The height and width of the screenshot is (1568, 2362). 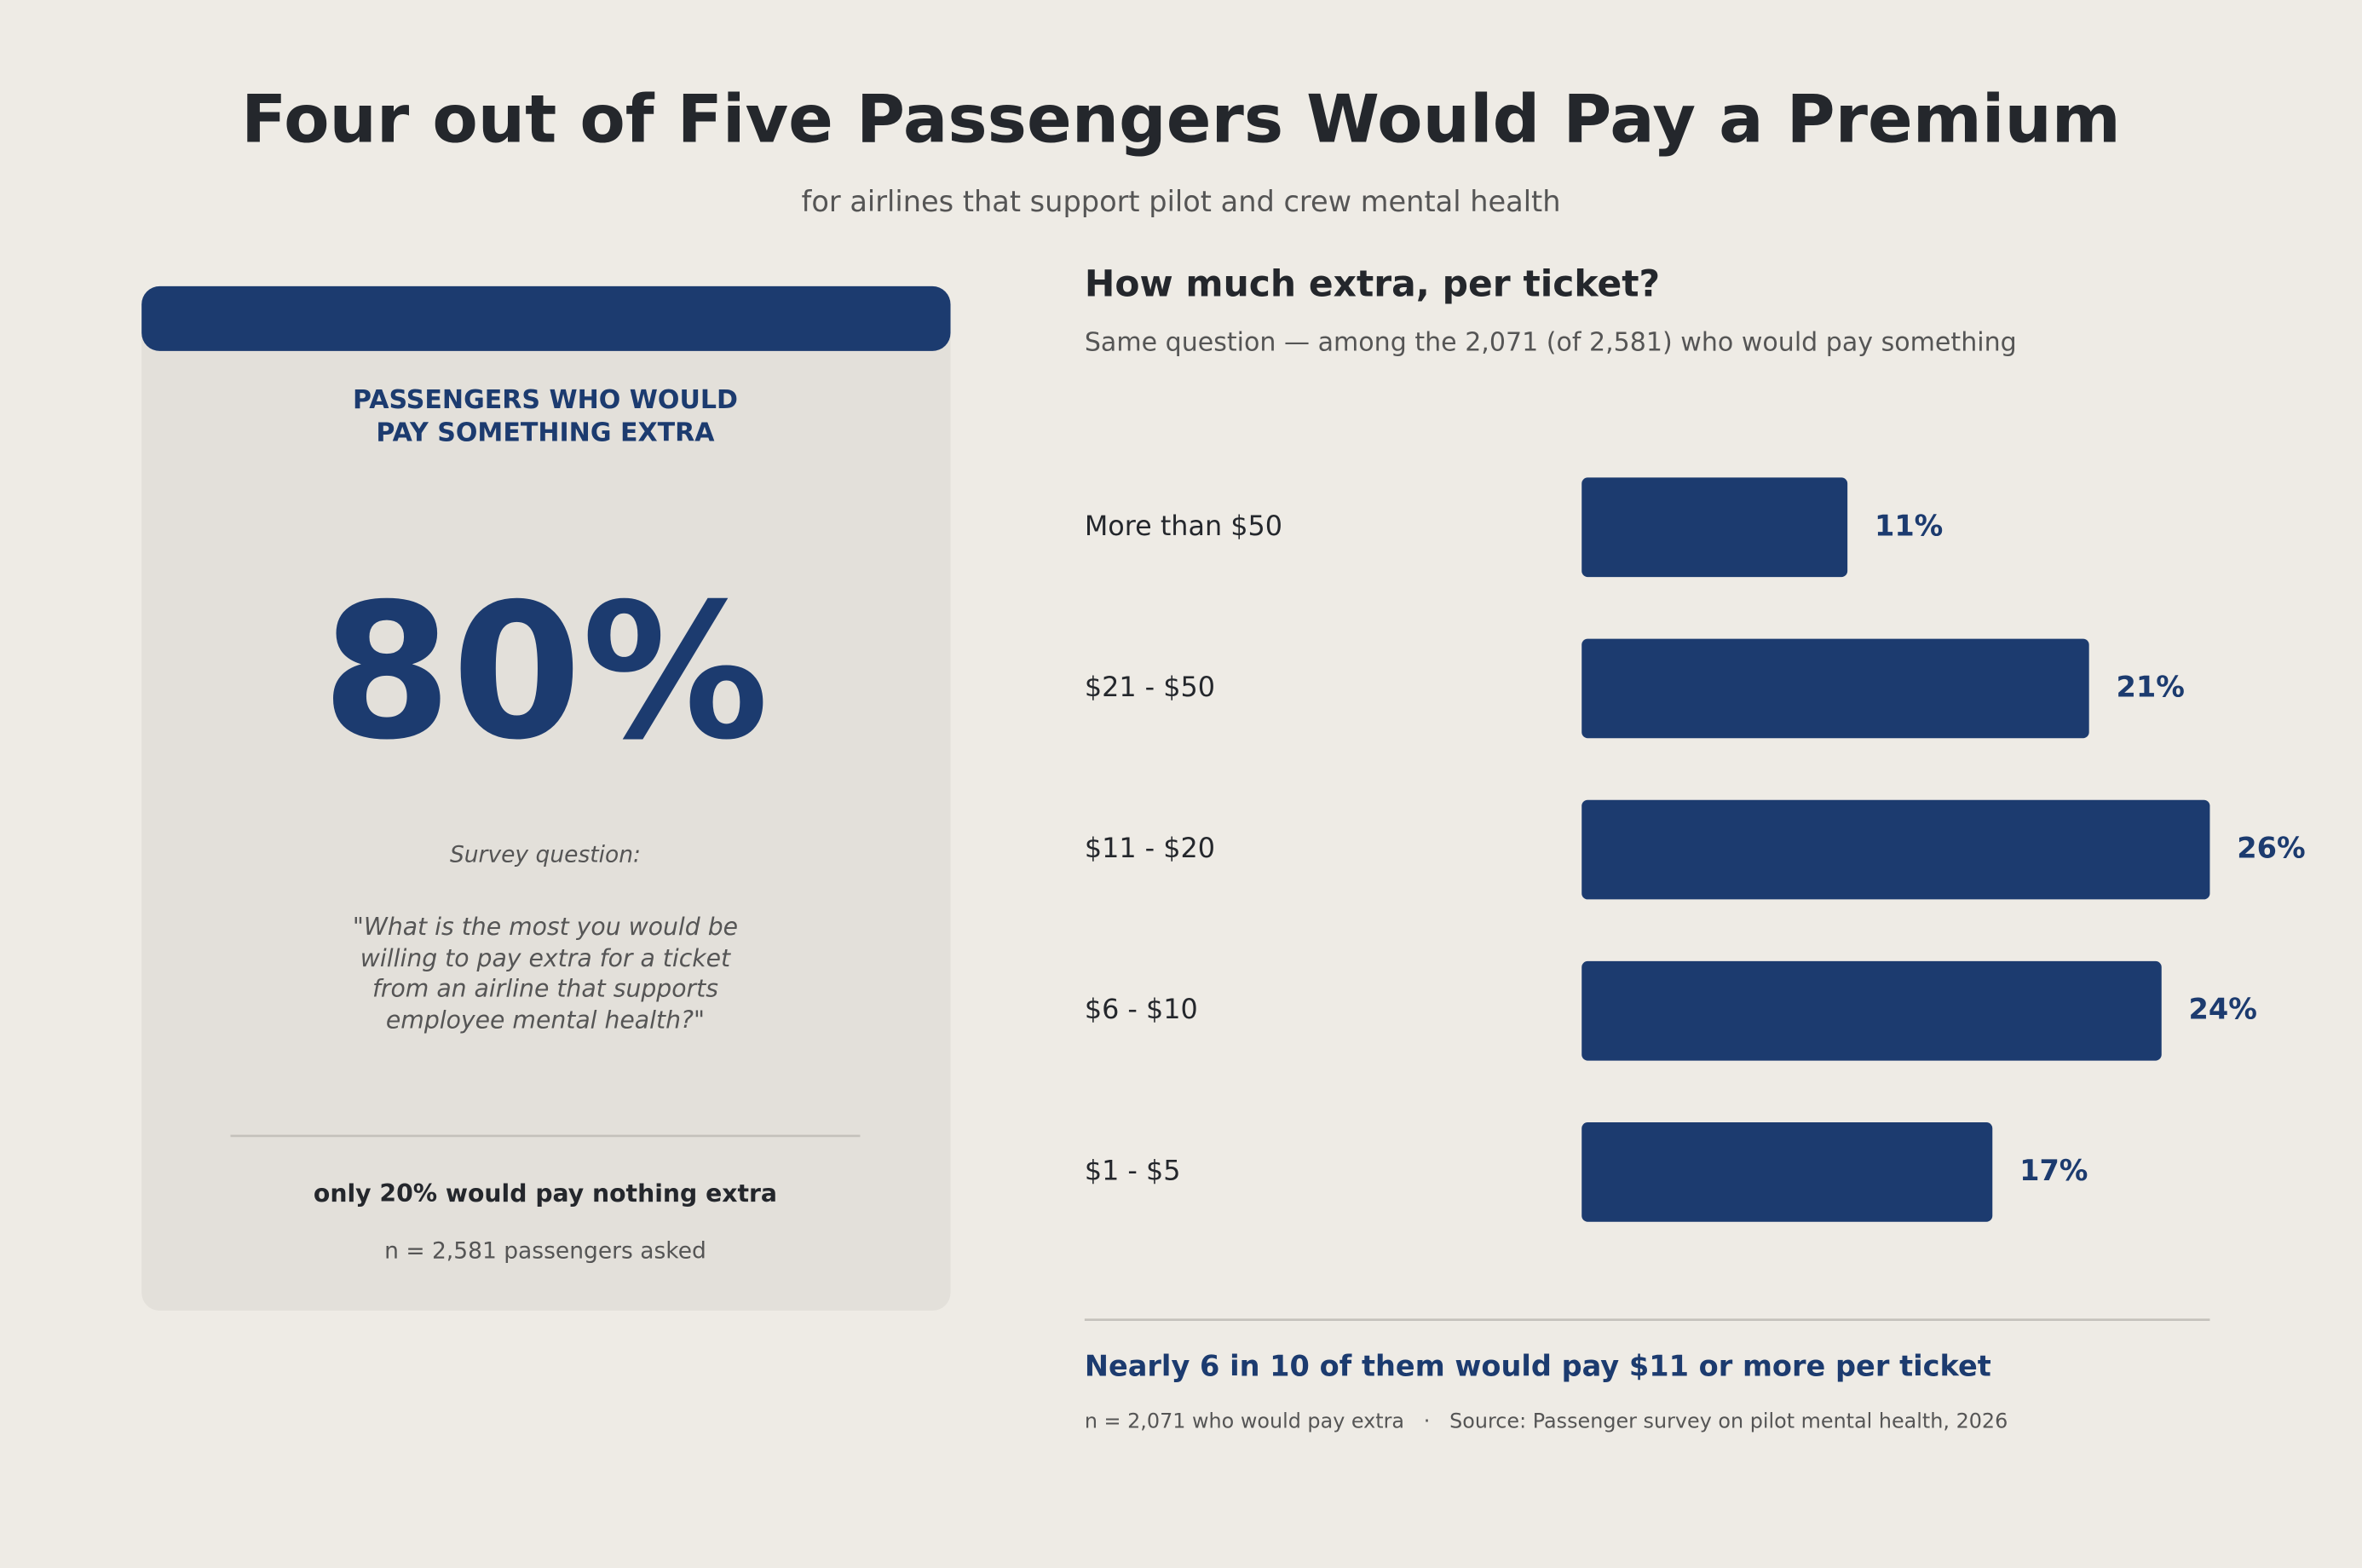 I want to click on question: "What is the most you would be, so click(x=546, y=927).